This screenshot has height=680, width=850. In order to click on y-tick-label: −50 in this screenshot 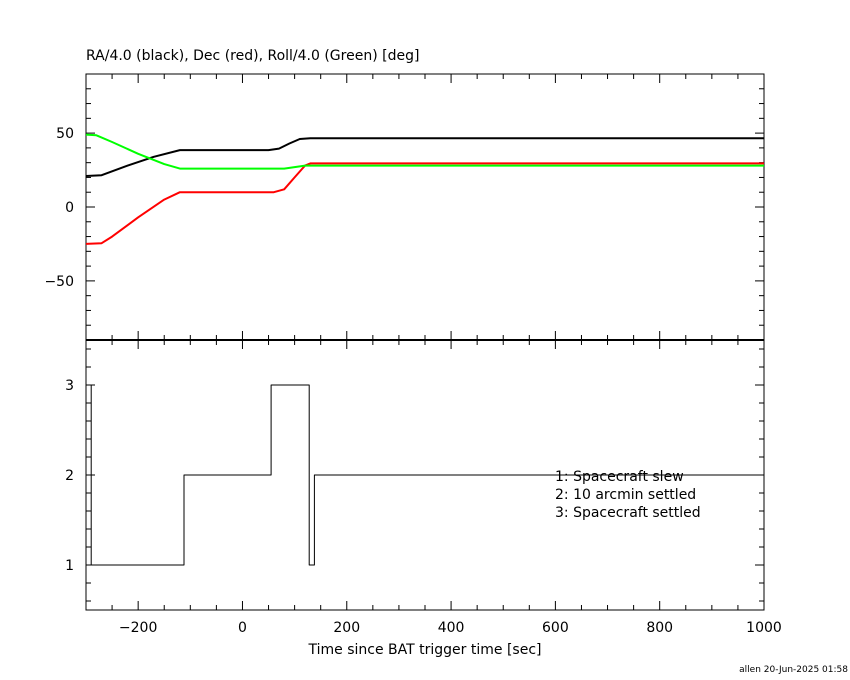, I will do `click(59, 282)`.